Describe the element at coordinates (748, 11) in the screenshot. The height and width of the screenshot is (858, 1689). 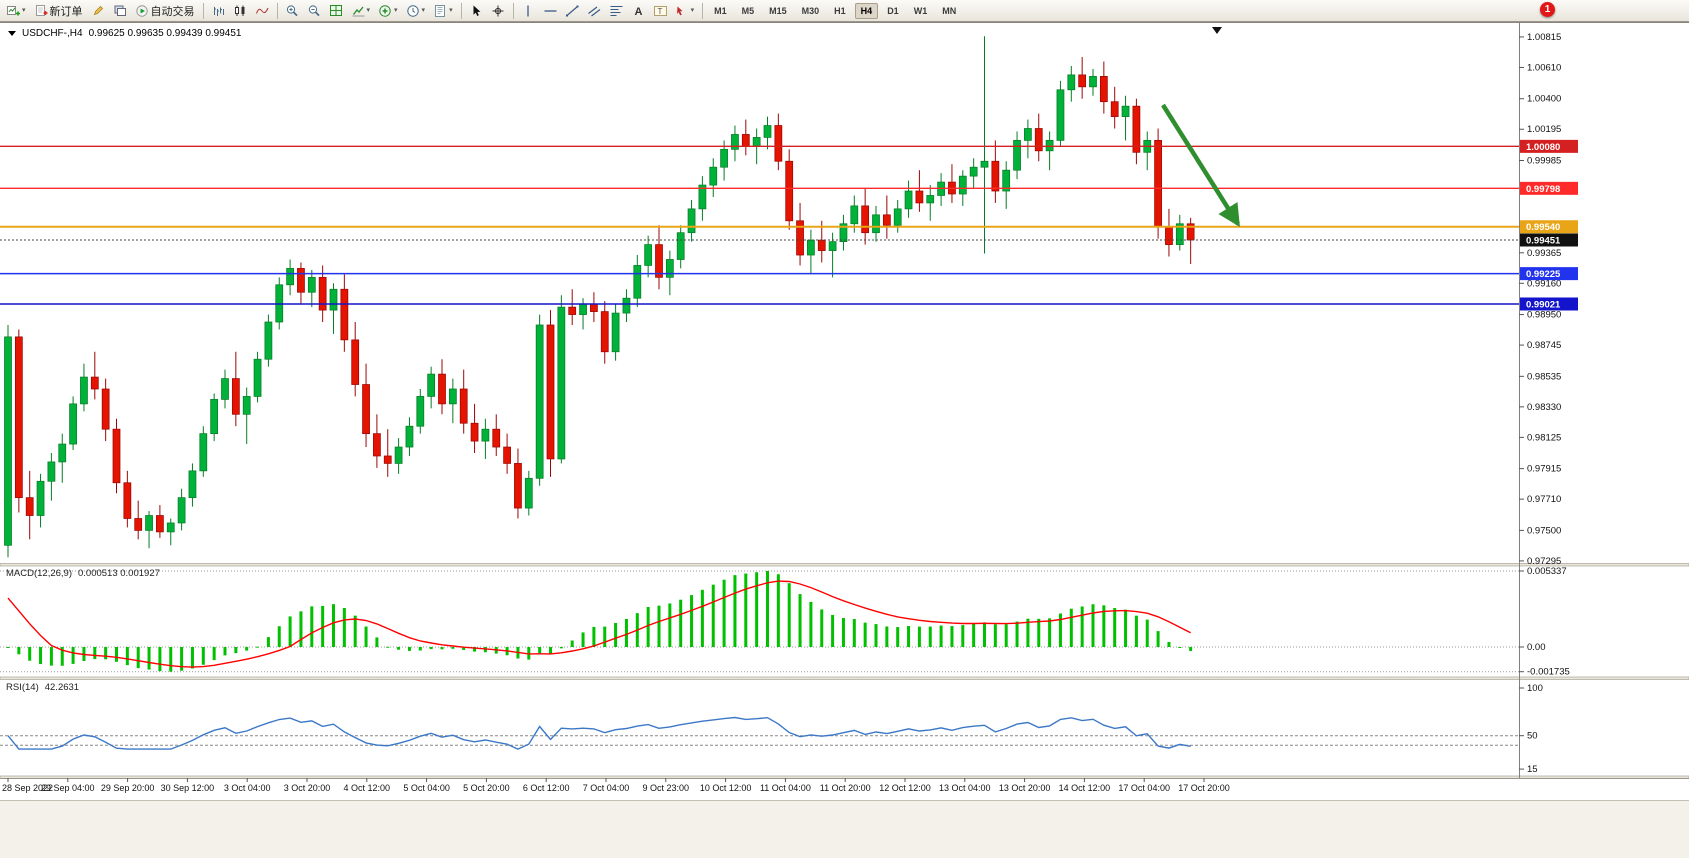
I see `timeframe-m5-button: M5` at that location.